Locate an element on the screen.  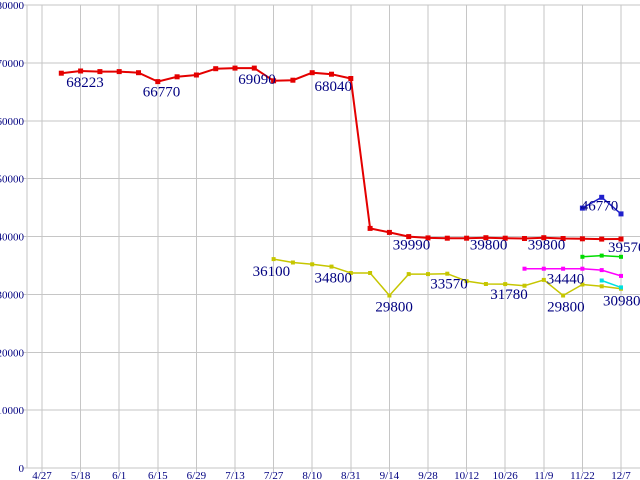
x-tick-label: 11/9 is located at coordinates (544, 475).